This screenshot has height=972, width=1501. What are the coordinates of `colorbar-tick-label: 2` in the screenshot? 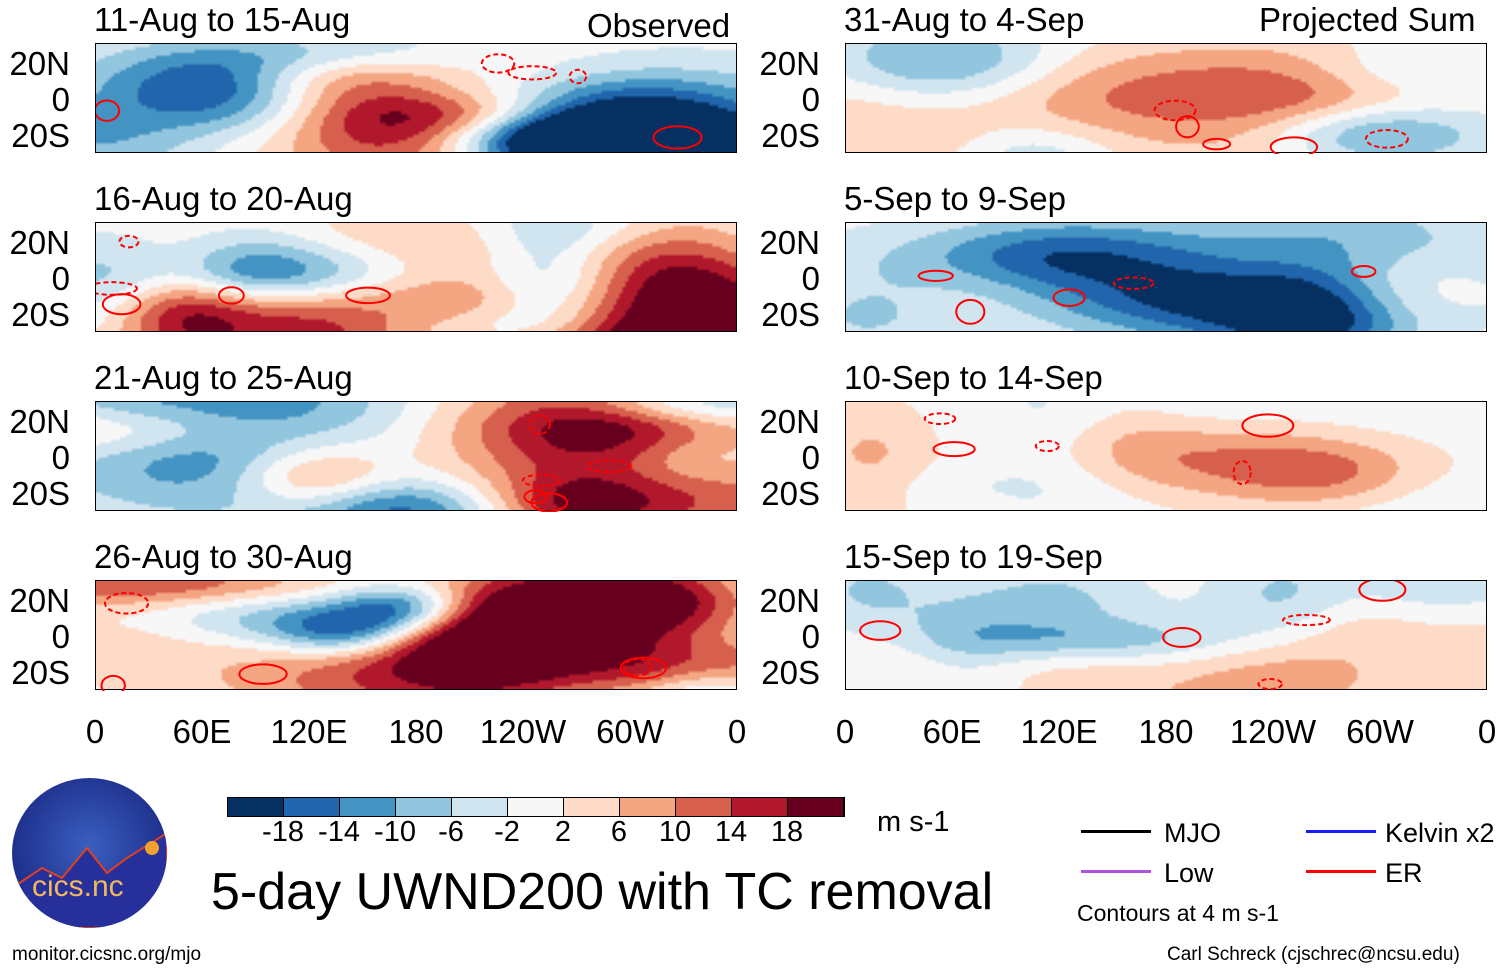 It's located at (563, 832).